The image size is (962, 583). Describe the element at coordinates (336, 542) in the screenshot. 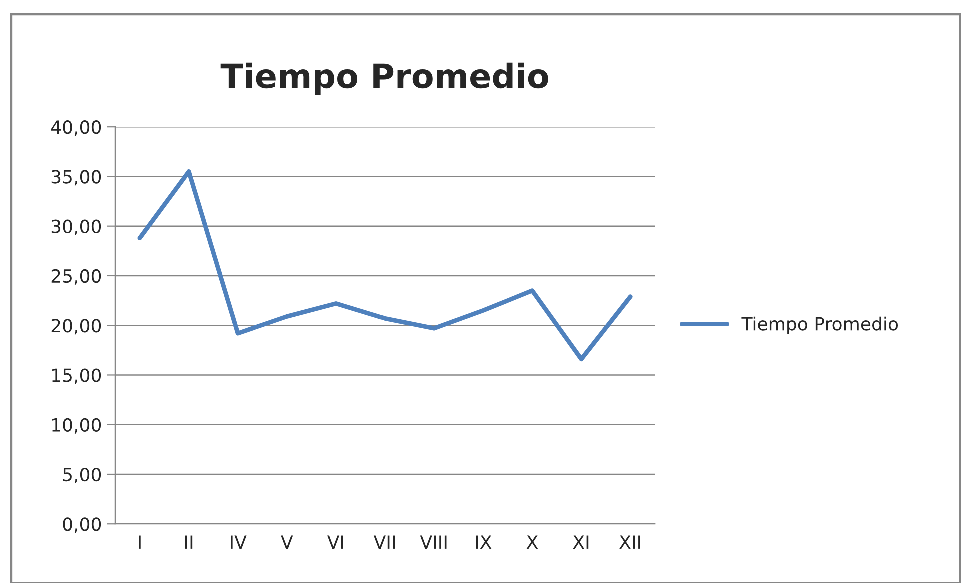

I see `x-tick-label: VI` at that location.